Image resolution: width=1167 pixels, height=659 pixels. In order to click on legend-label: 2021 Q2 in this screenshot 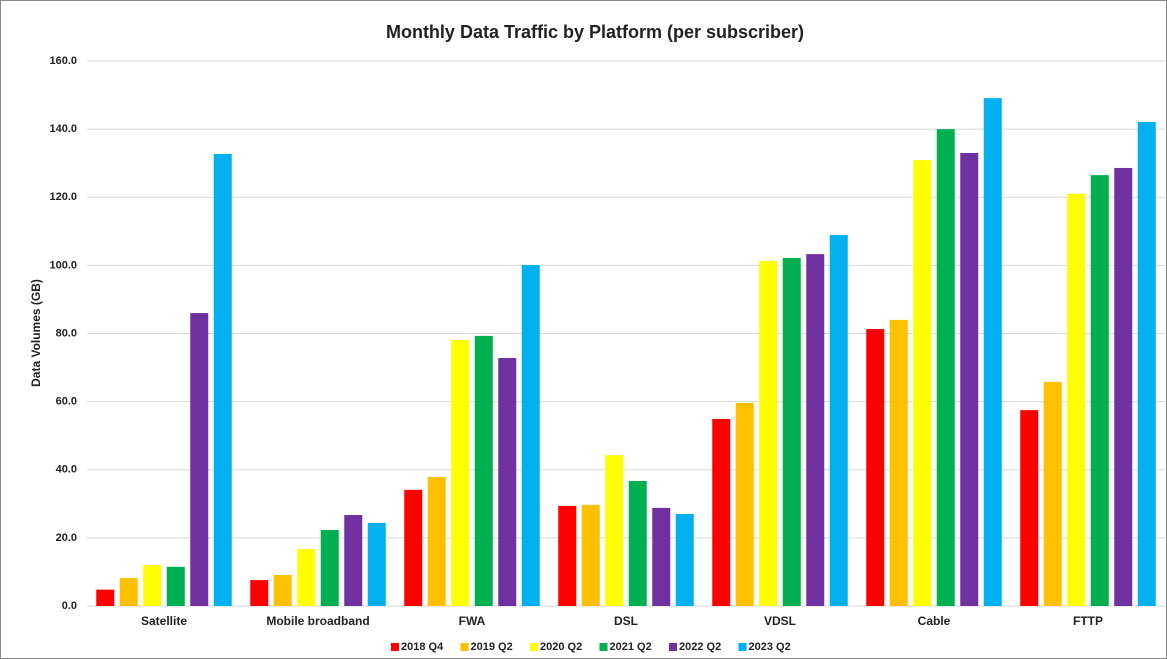, I will do `click(631, 647)`.